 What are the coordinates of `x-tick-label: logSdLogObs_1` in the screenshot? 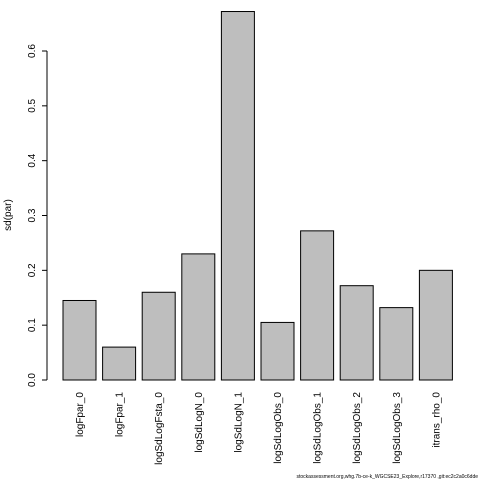 It's located at (318, 428).